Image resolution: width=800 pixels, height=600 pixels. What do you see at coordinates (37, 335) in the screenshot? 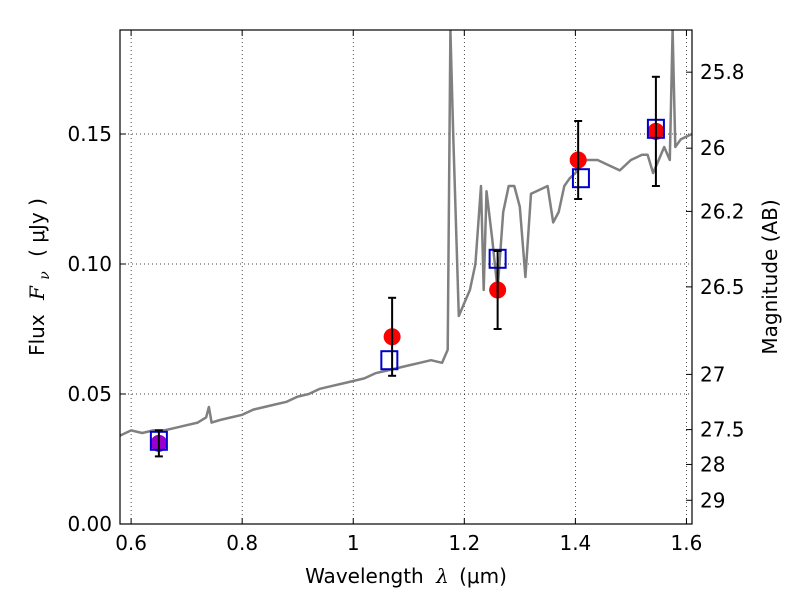
I see `y-axis-title-prefix: Flux` at bounding box center [37, 335].